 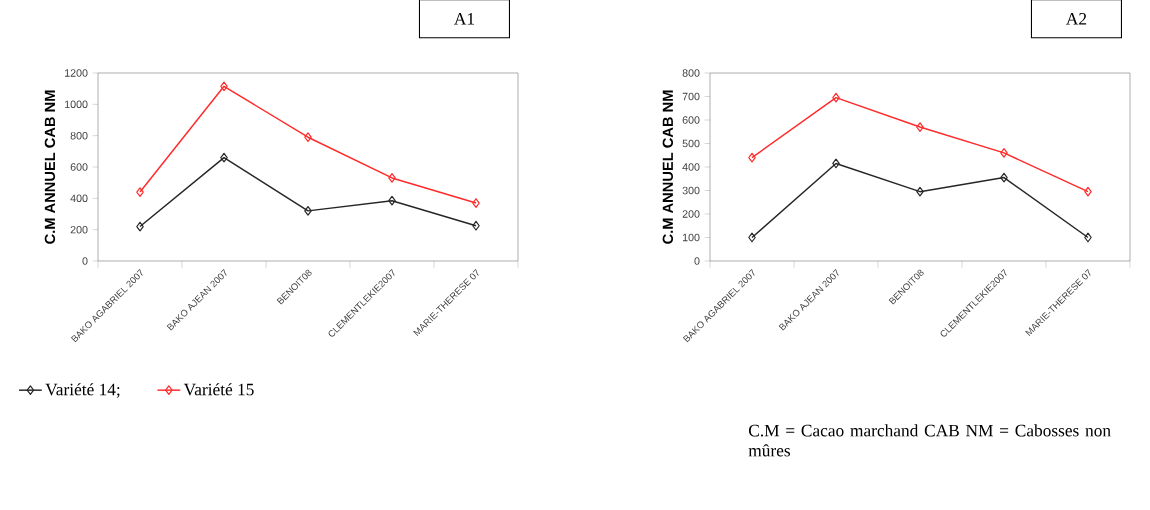 What do you see at coordinates (691, 190) in the screenshot?
I see `y-tick-label: 300` at bounding box center [691, 190].